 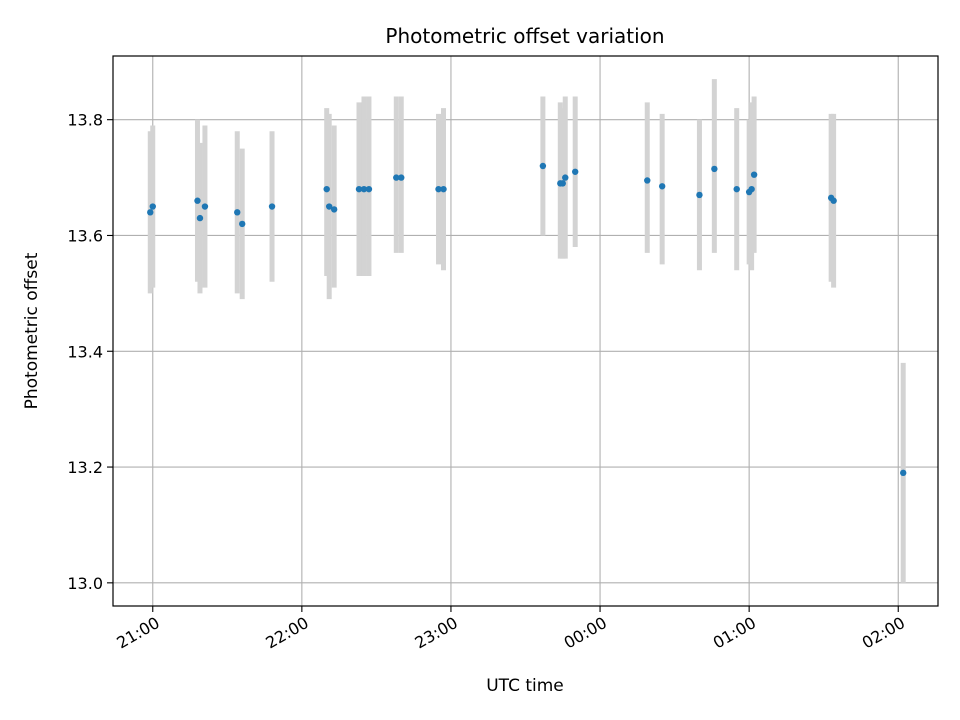 What do you see at coordinates (85, 351) in the screenshot?
I see `y-tick-label: 13.4` at bounding box center [85, 351].